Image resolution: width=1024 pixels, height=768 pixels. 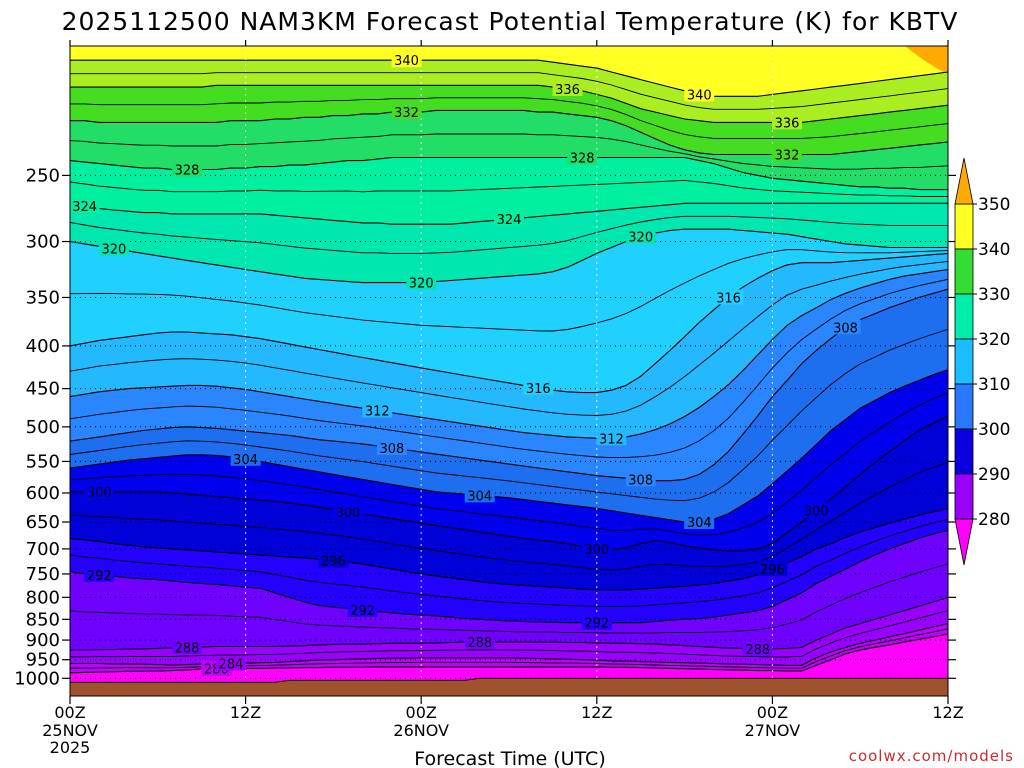 I want to click on y-tick-label: 1000, so click(x=37, y=678).